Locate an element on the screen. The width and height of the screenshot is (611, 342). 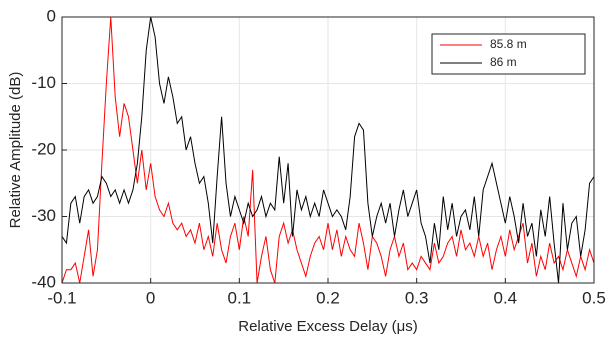
legend-box is located at coordinates (508, 54).